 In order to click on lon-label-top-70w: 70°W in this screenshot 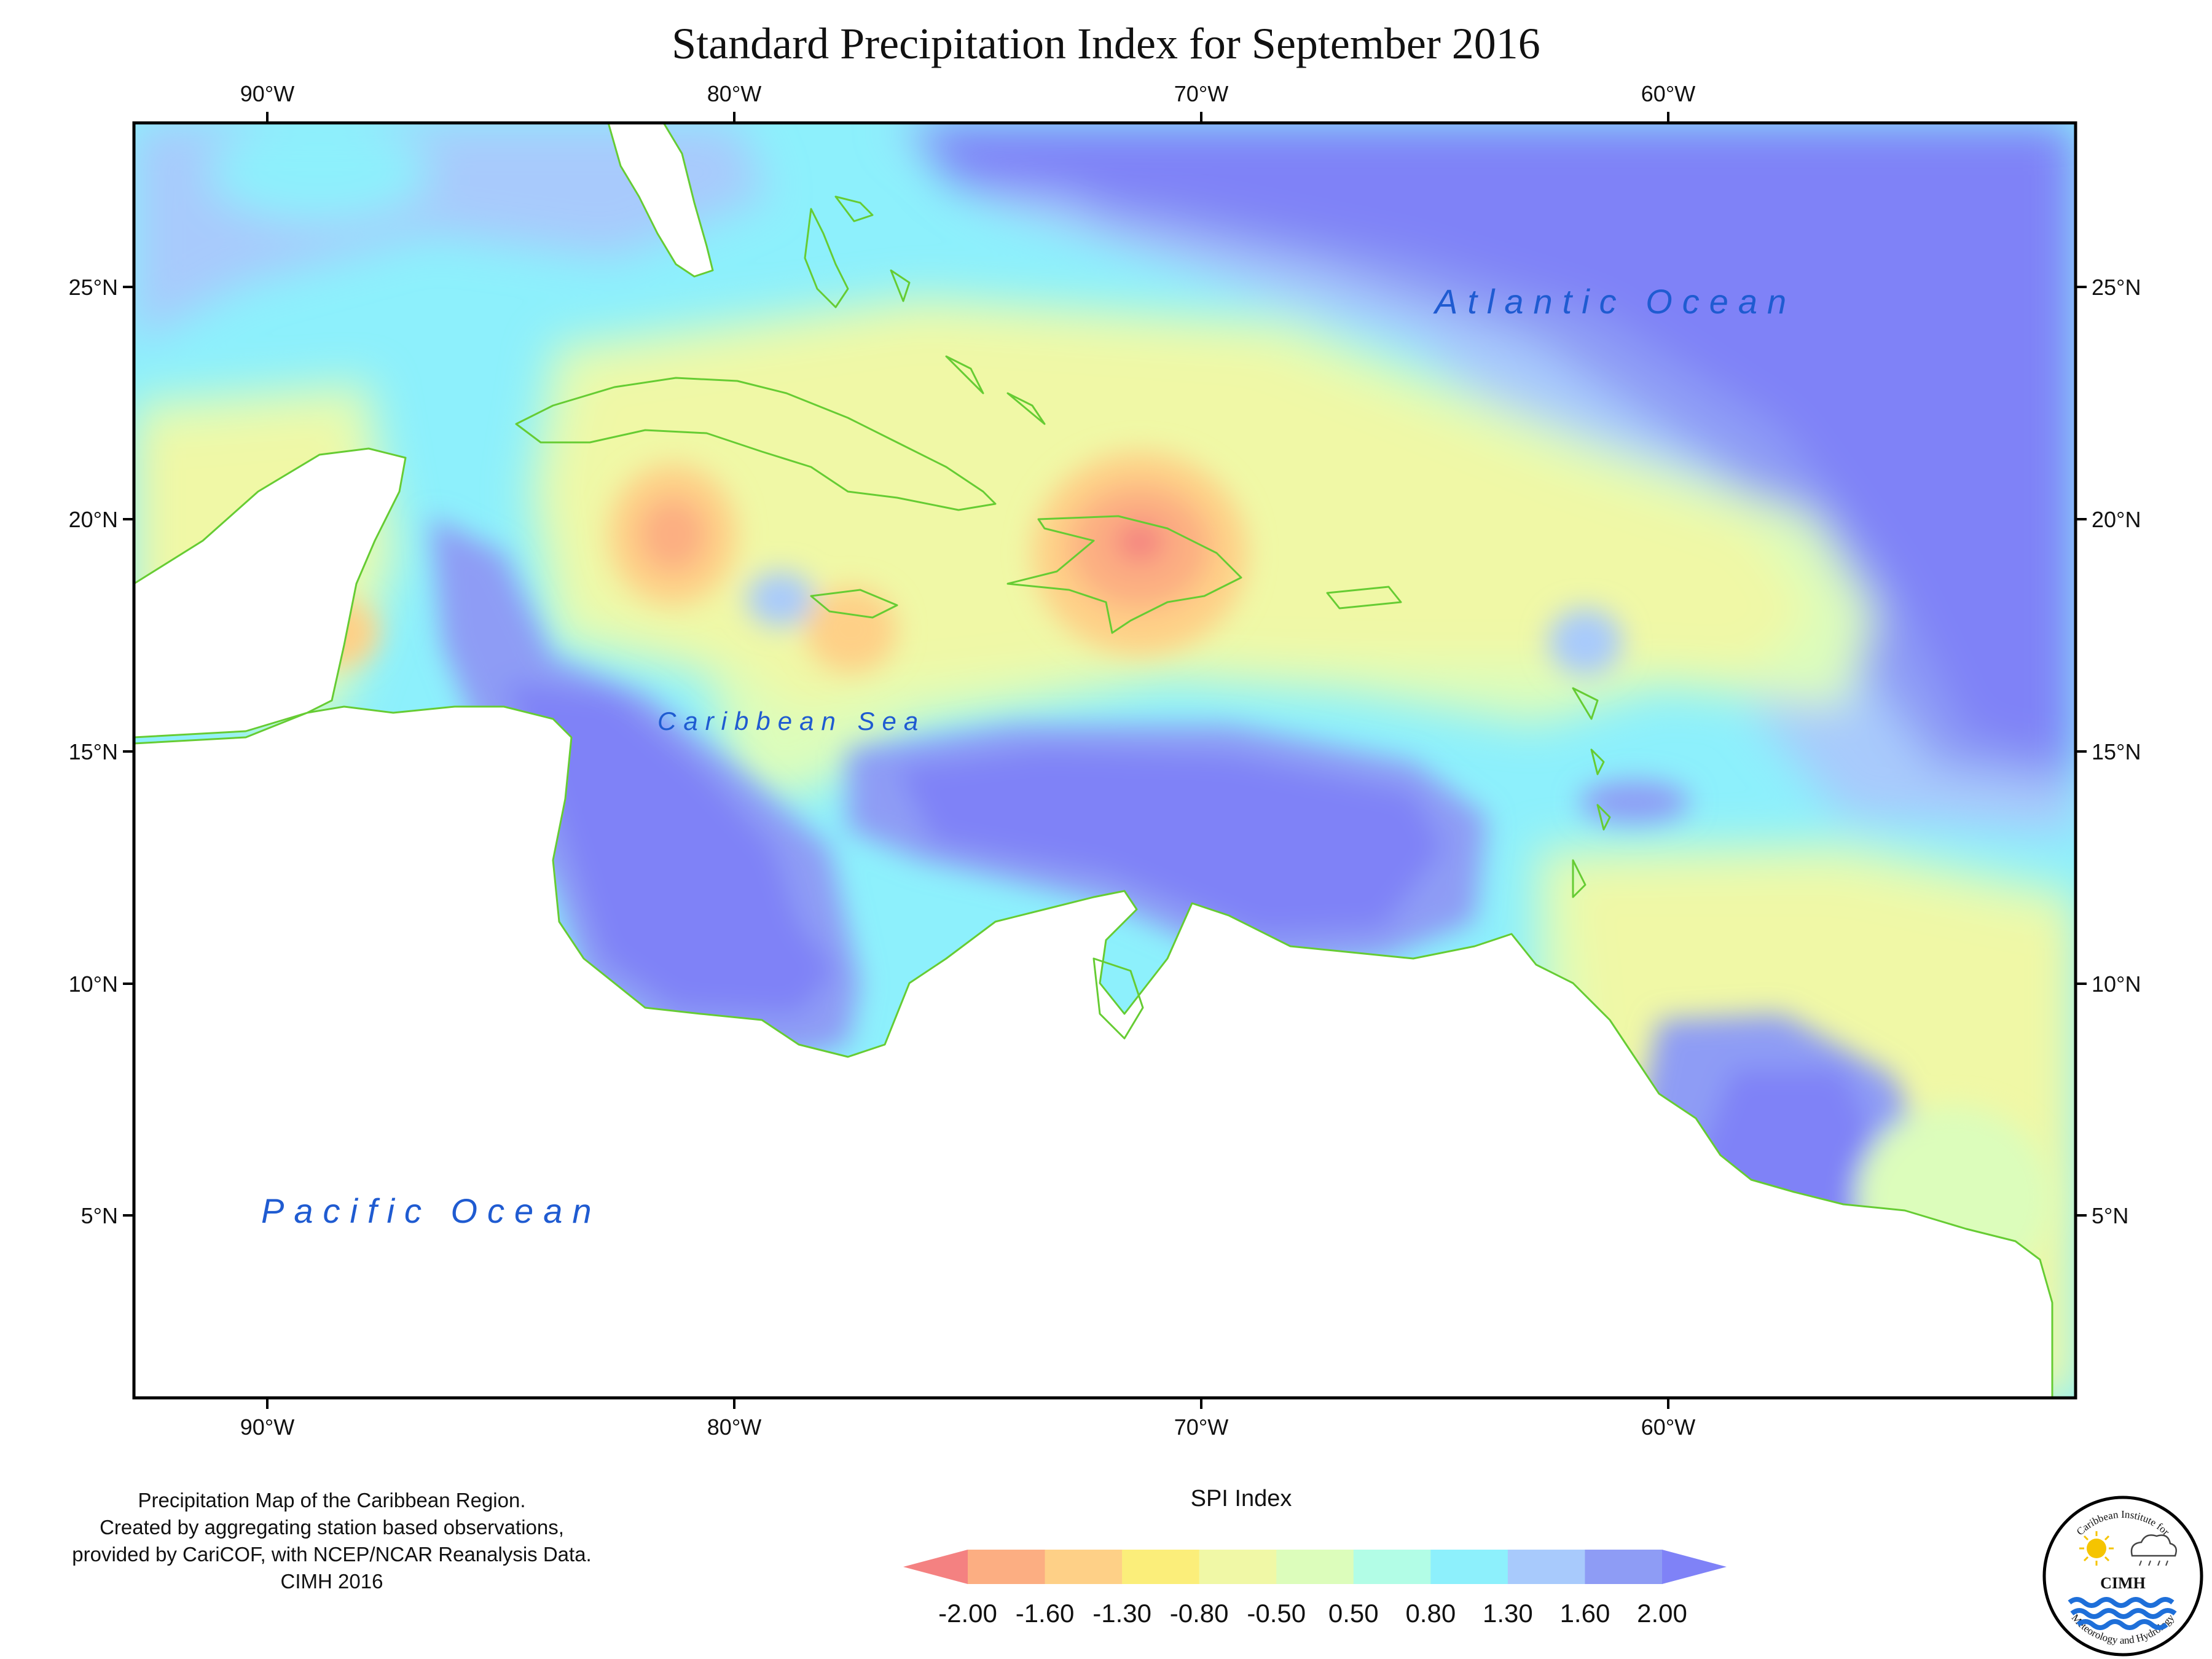, I will do `click(1201, 93)`.